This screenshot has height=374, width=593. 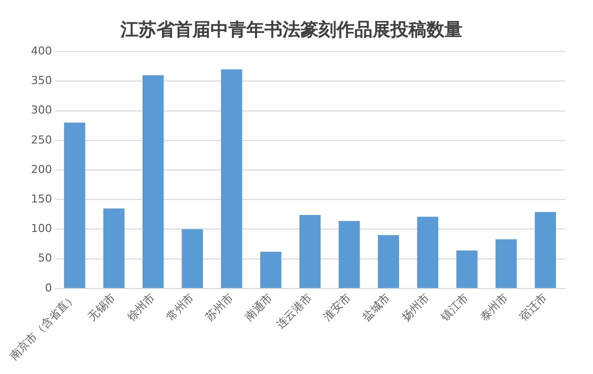 I want to click on y-tick-label: 200, so click(x=41, y=169).